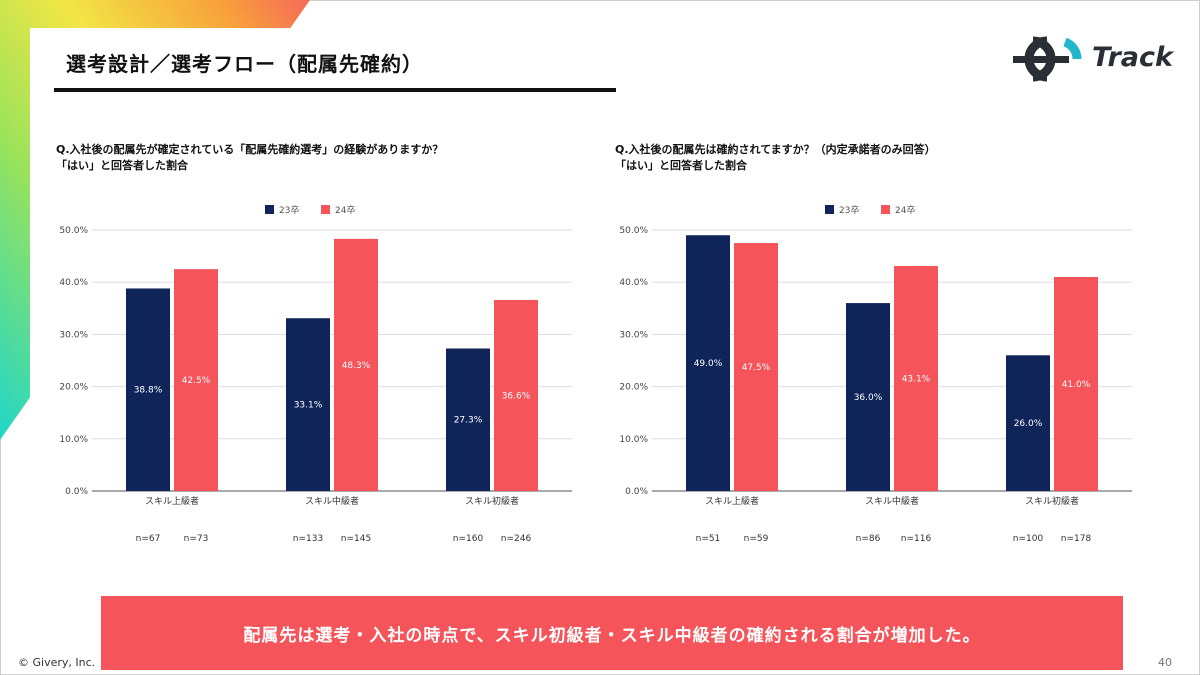 The image size is (1200, 675). I want to click on track-logo-icon, so click(1047, 59).